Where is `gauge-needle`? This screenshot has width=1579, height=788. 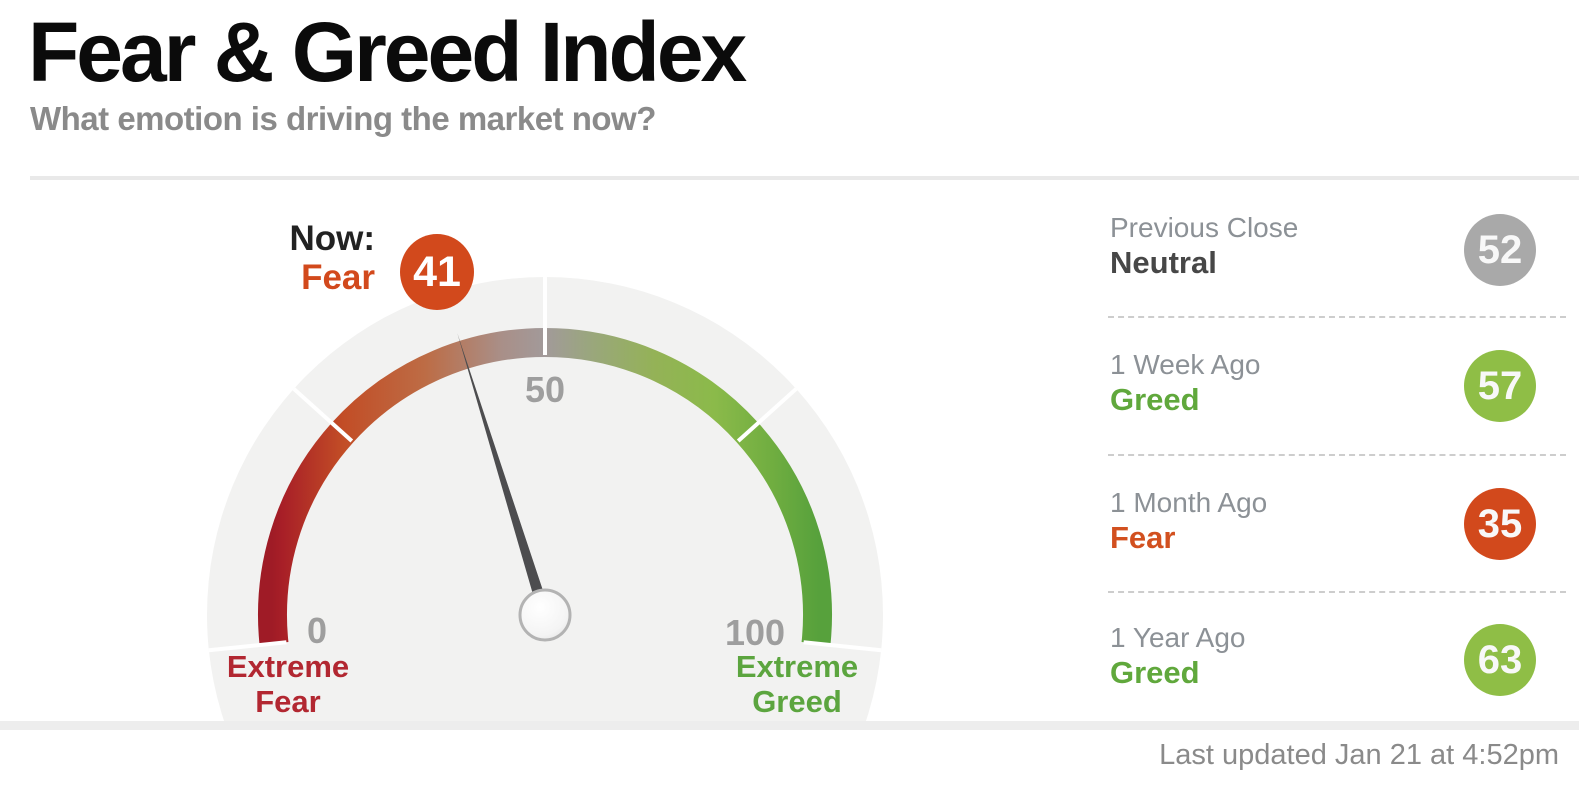
gauge-needle is located at coordinates (504, 475).